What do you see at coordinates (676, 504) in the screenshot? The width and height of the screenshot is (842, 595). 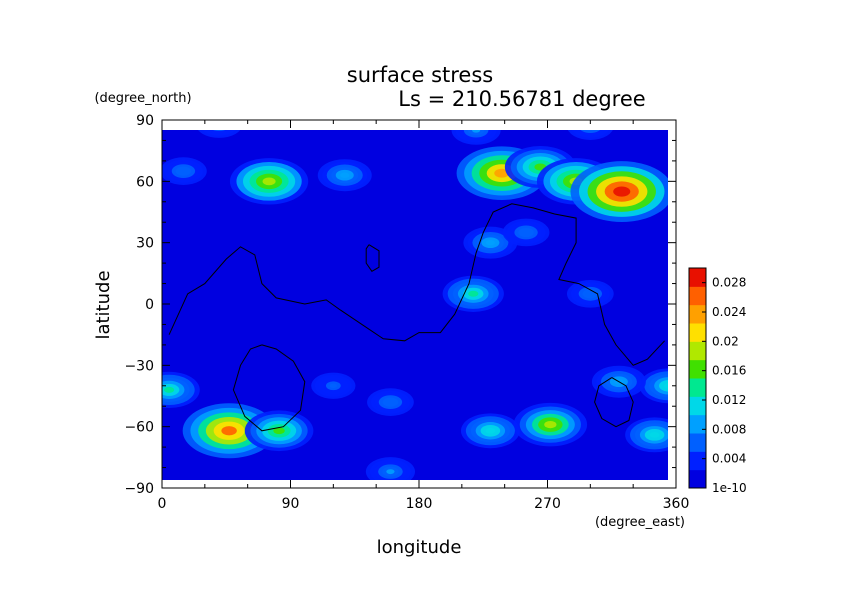 I see `x-tick-label: 360` at bounding box center [676, 504].